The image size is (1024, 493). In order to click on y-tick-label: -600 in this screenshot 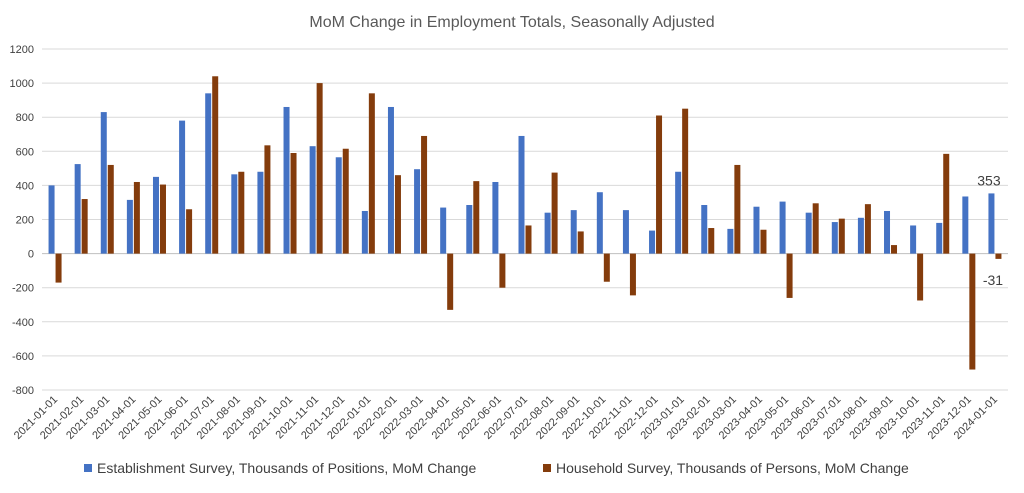, I will do `click(23, 357)`.